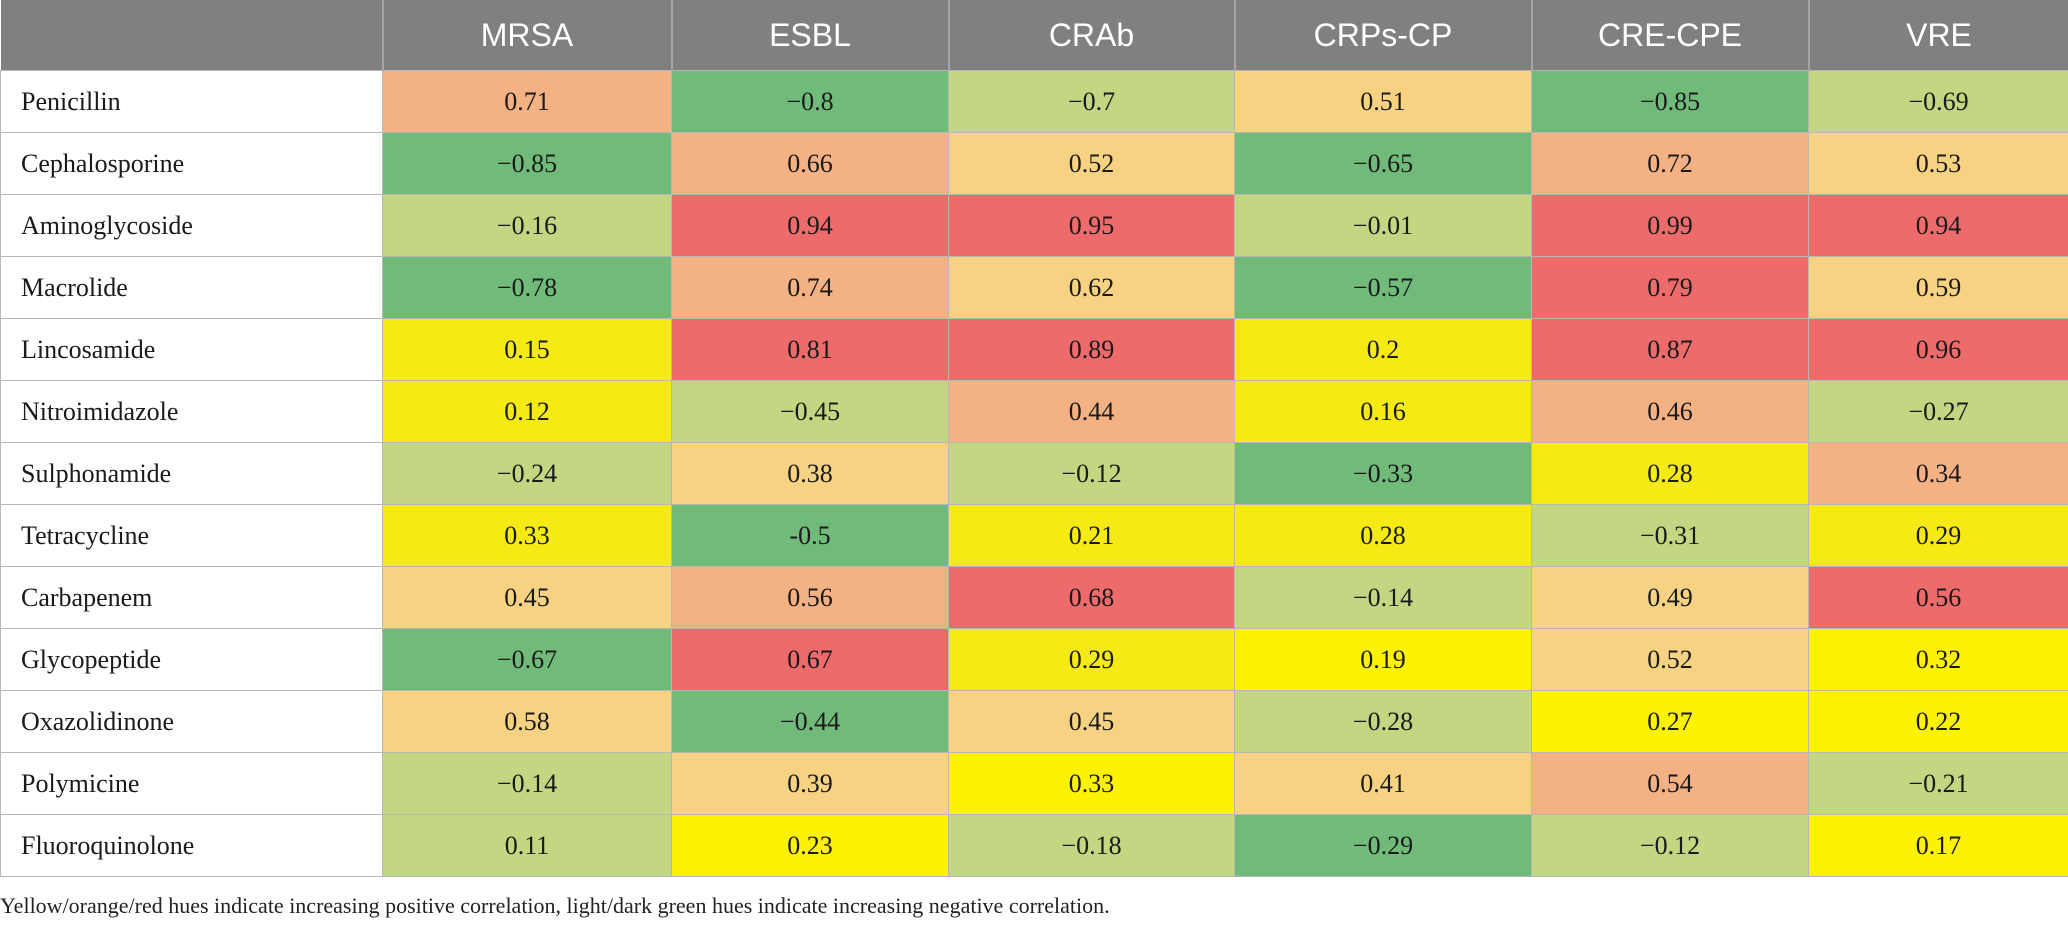 The height and width of the screenshot is (931, 2068). What do you see at coordinates (191, 411) in the screenshot?
I see `row-label: Nitroimidazole` at bounding box center [191, 411].